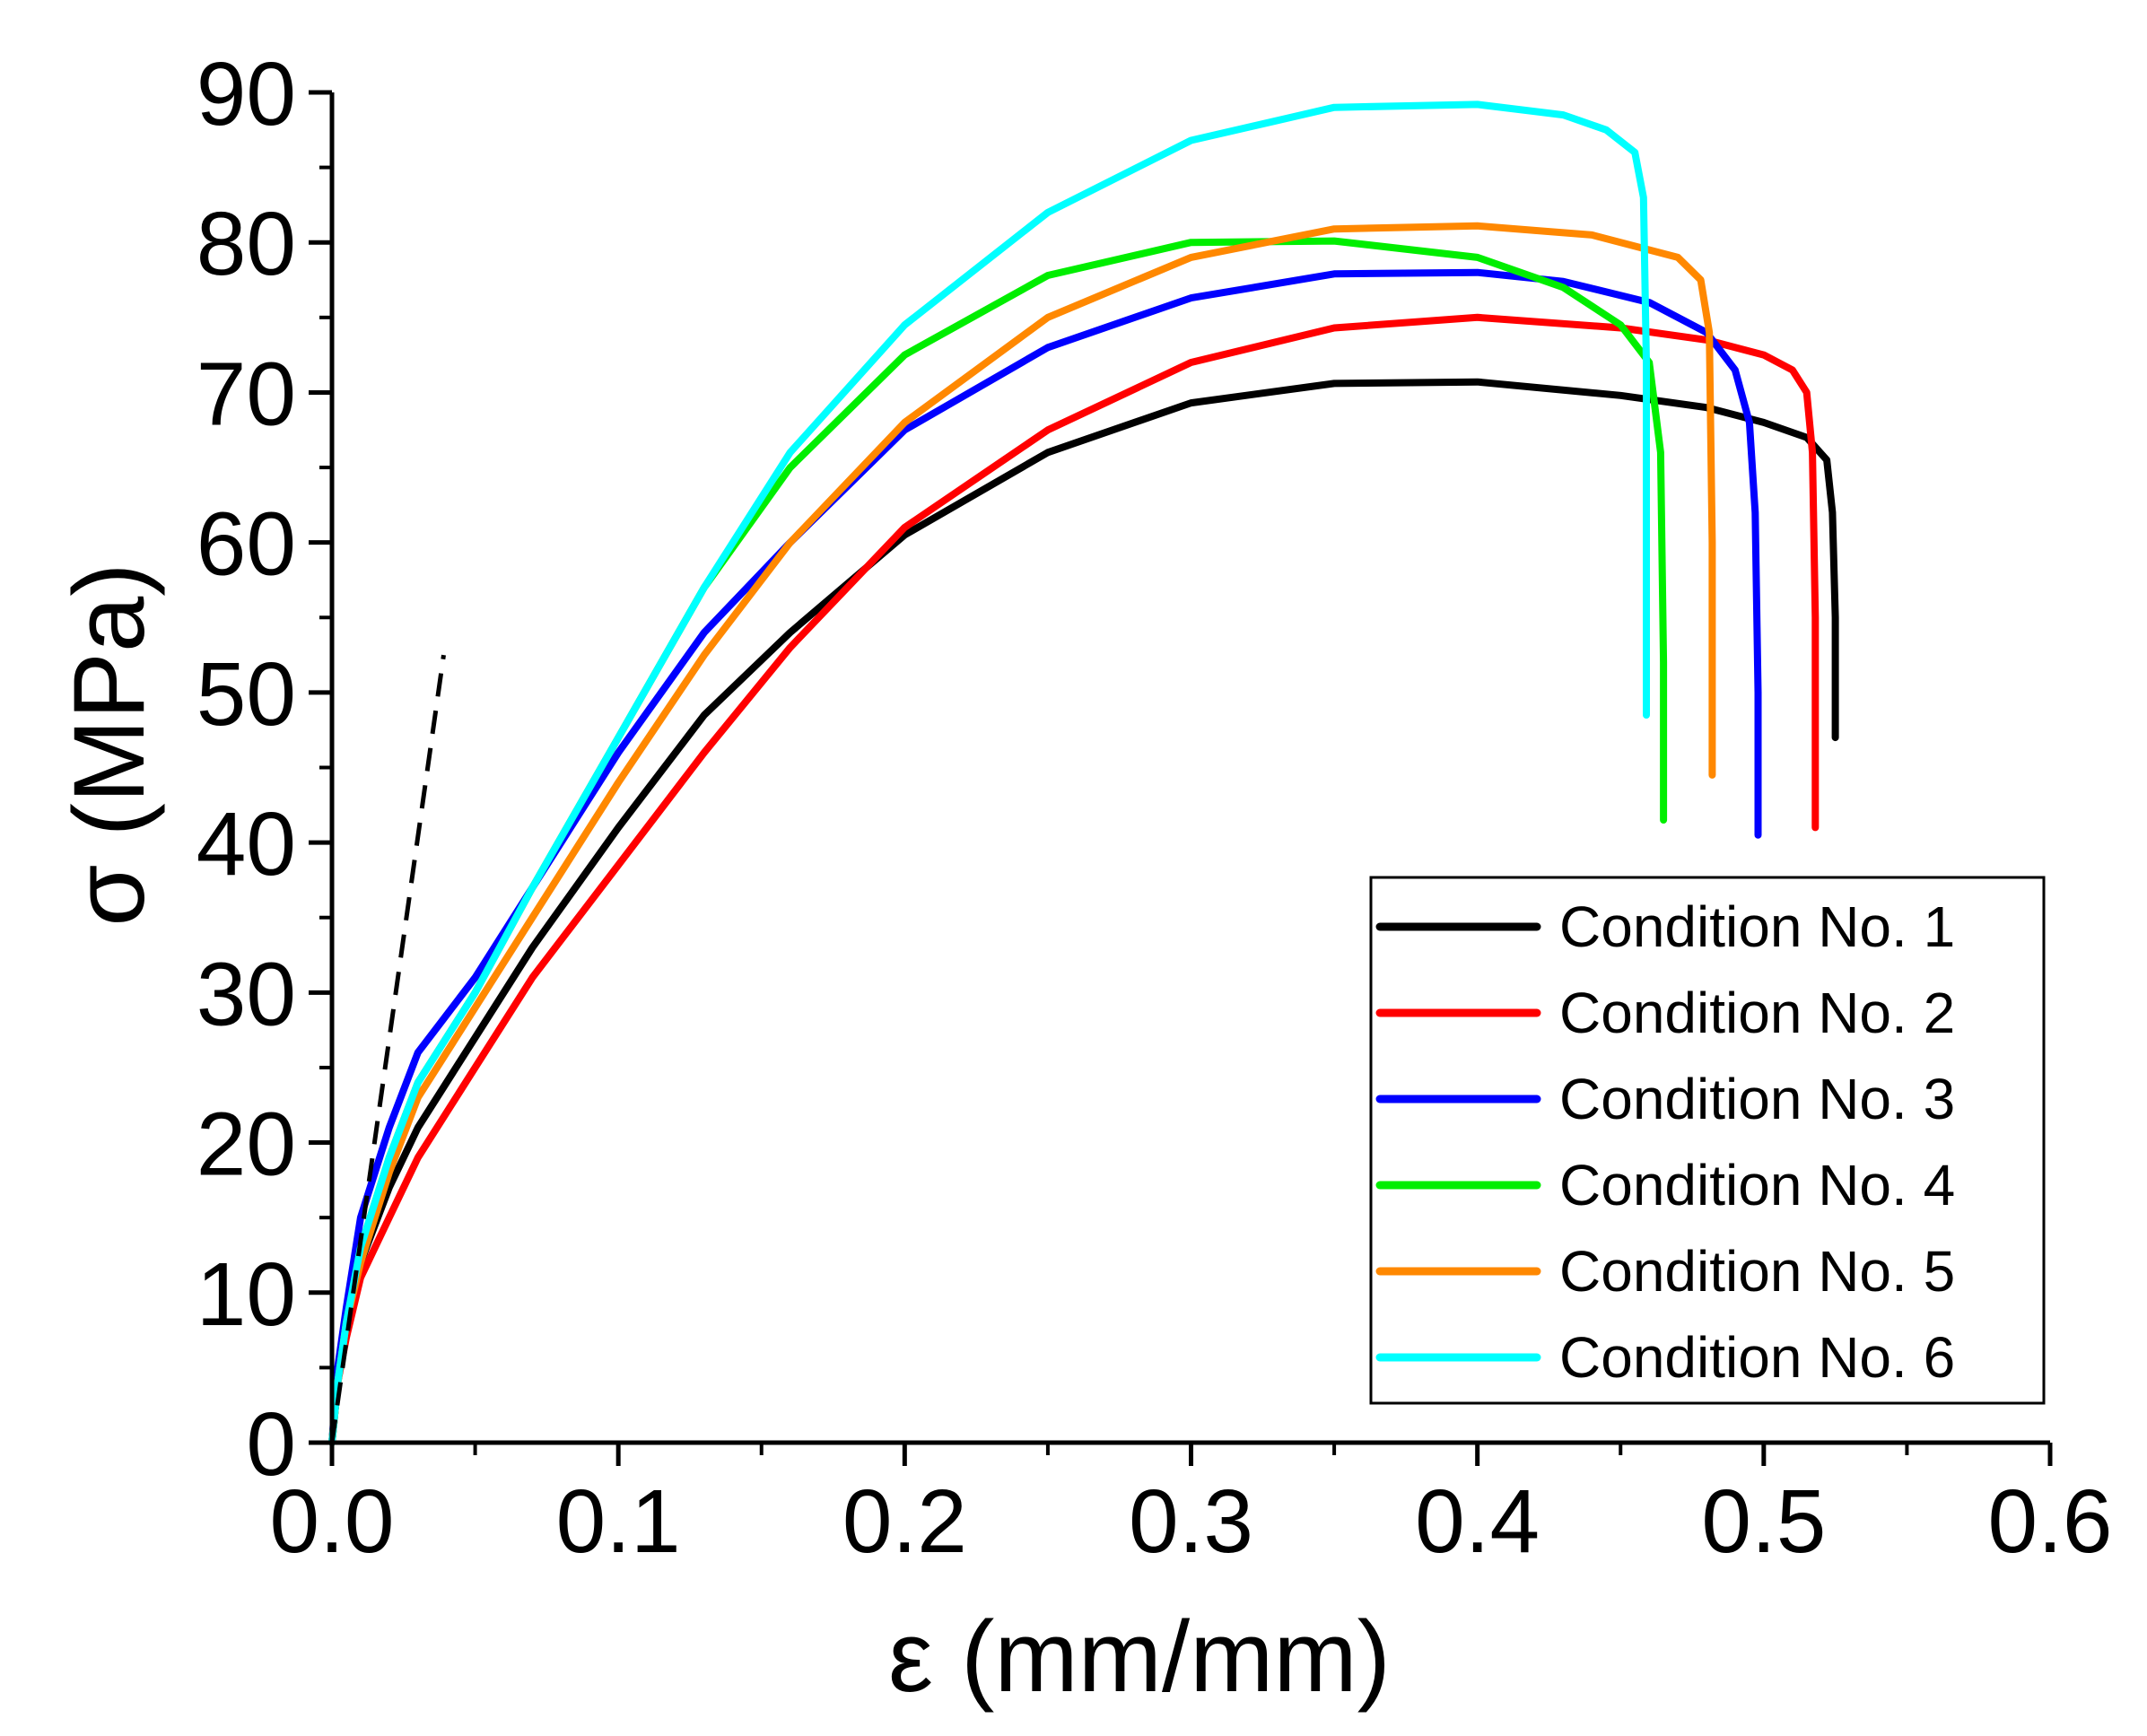  Describe the element at coordinates (331, 1521) in the screenshot. I see `x-tick-label: 0.0` at that location.